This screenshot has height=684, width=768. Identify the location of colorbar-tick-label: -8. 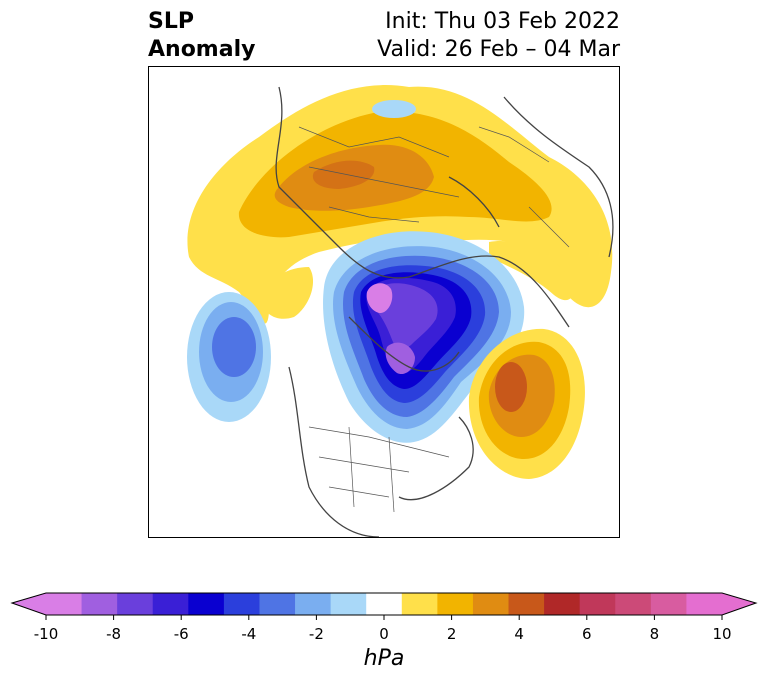
(114, 634).